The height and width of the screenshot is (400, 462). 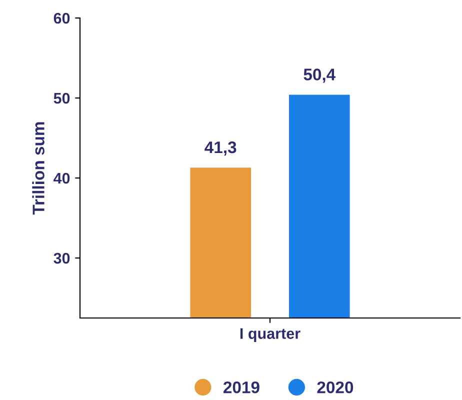 I want to click on y-tick-label: 40, so click(x=62, y=178).